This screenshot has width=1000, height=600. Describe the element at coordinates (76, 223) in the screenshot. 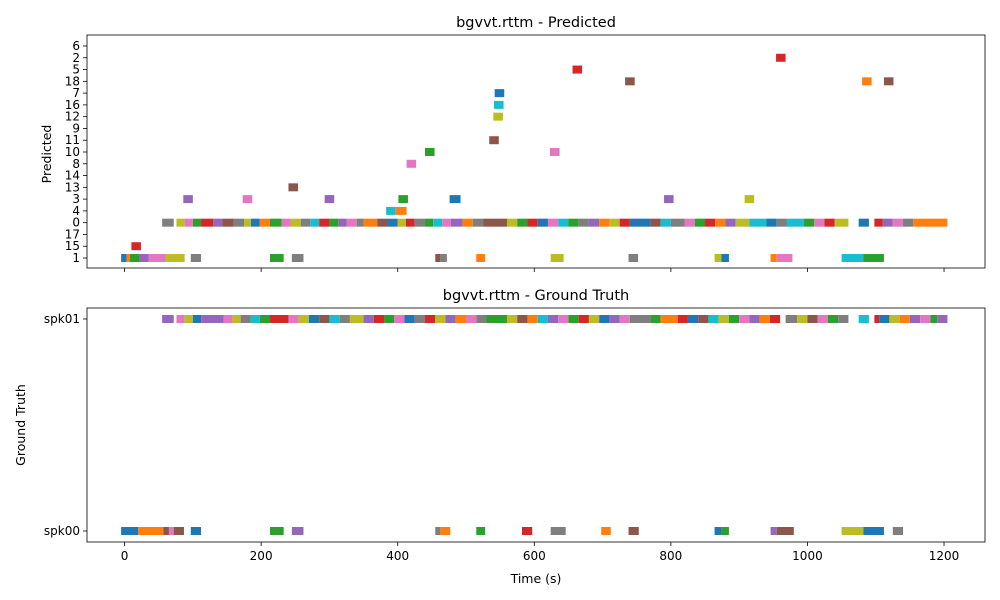

I see `predicted-y-tick-label: 0` at that location.